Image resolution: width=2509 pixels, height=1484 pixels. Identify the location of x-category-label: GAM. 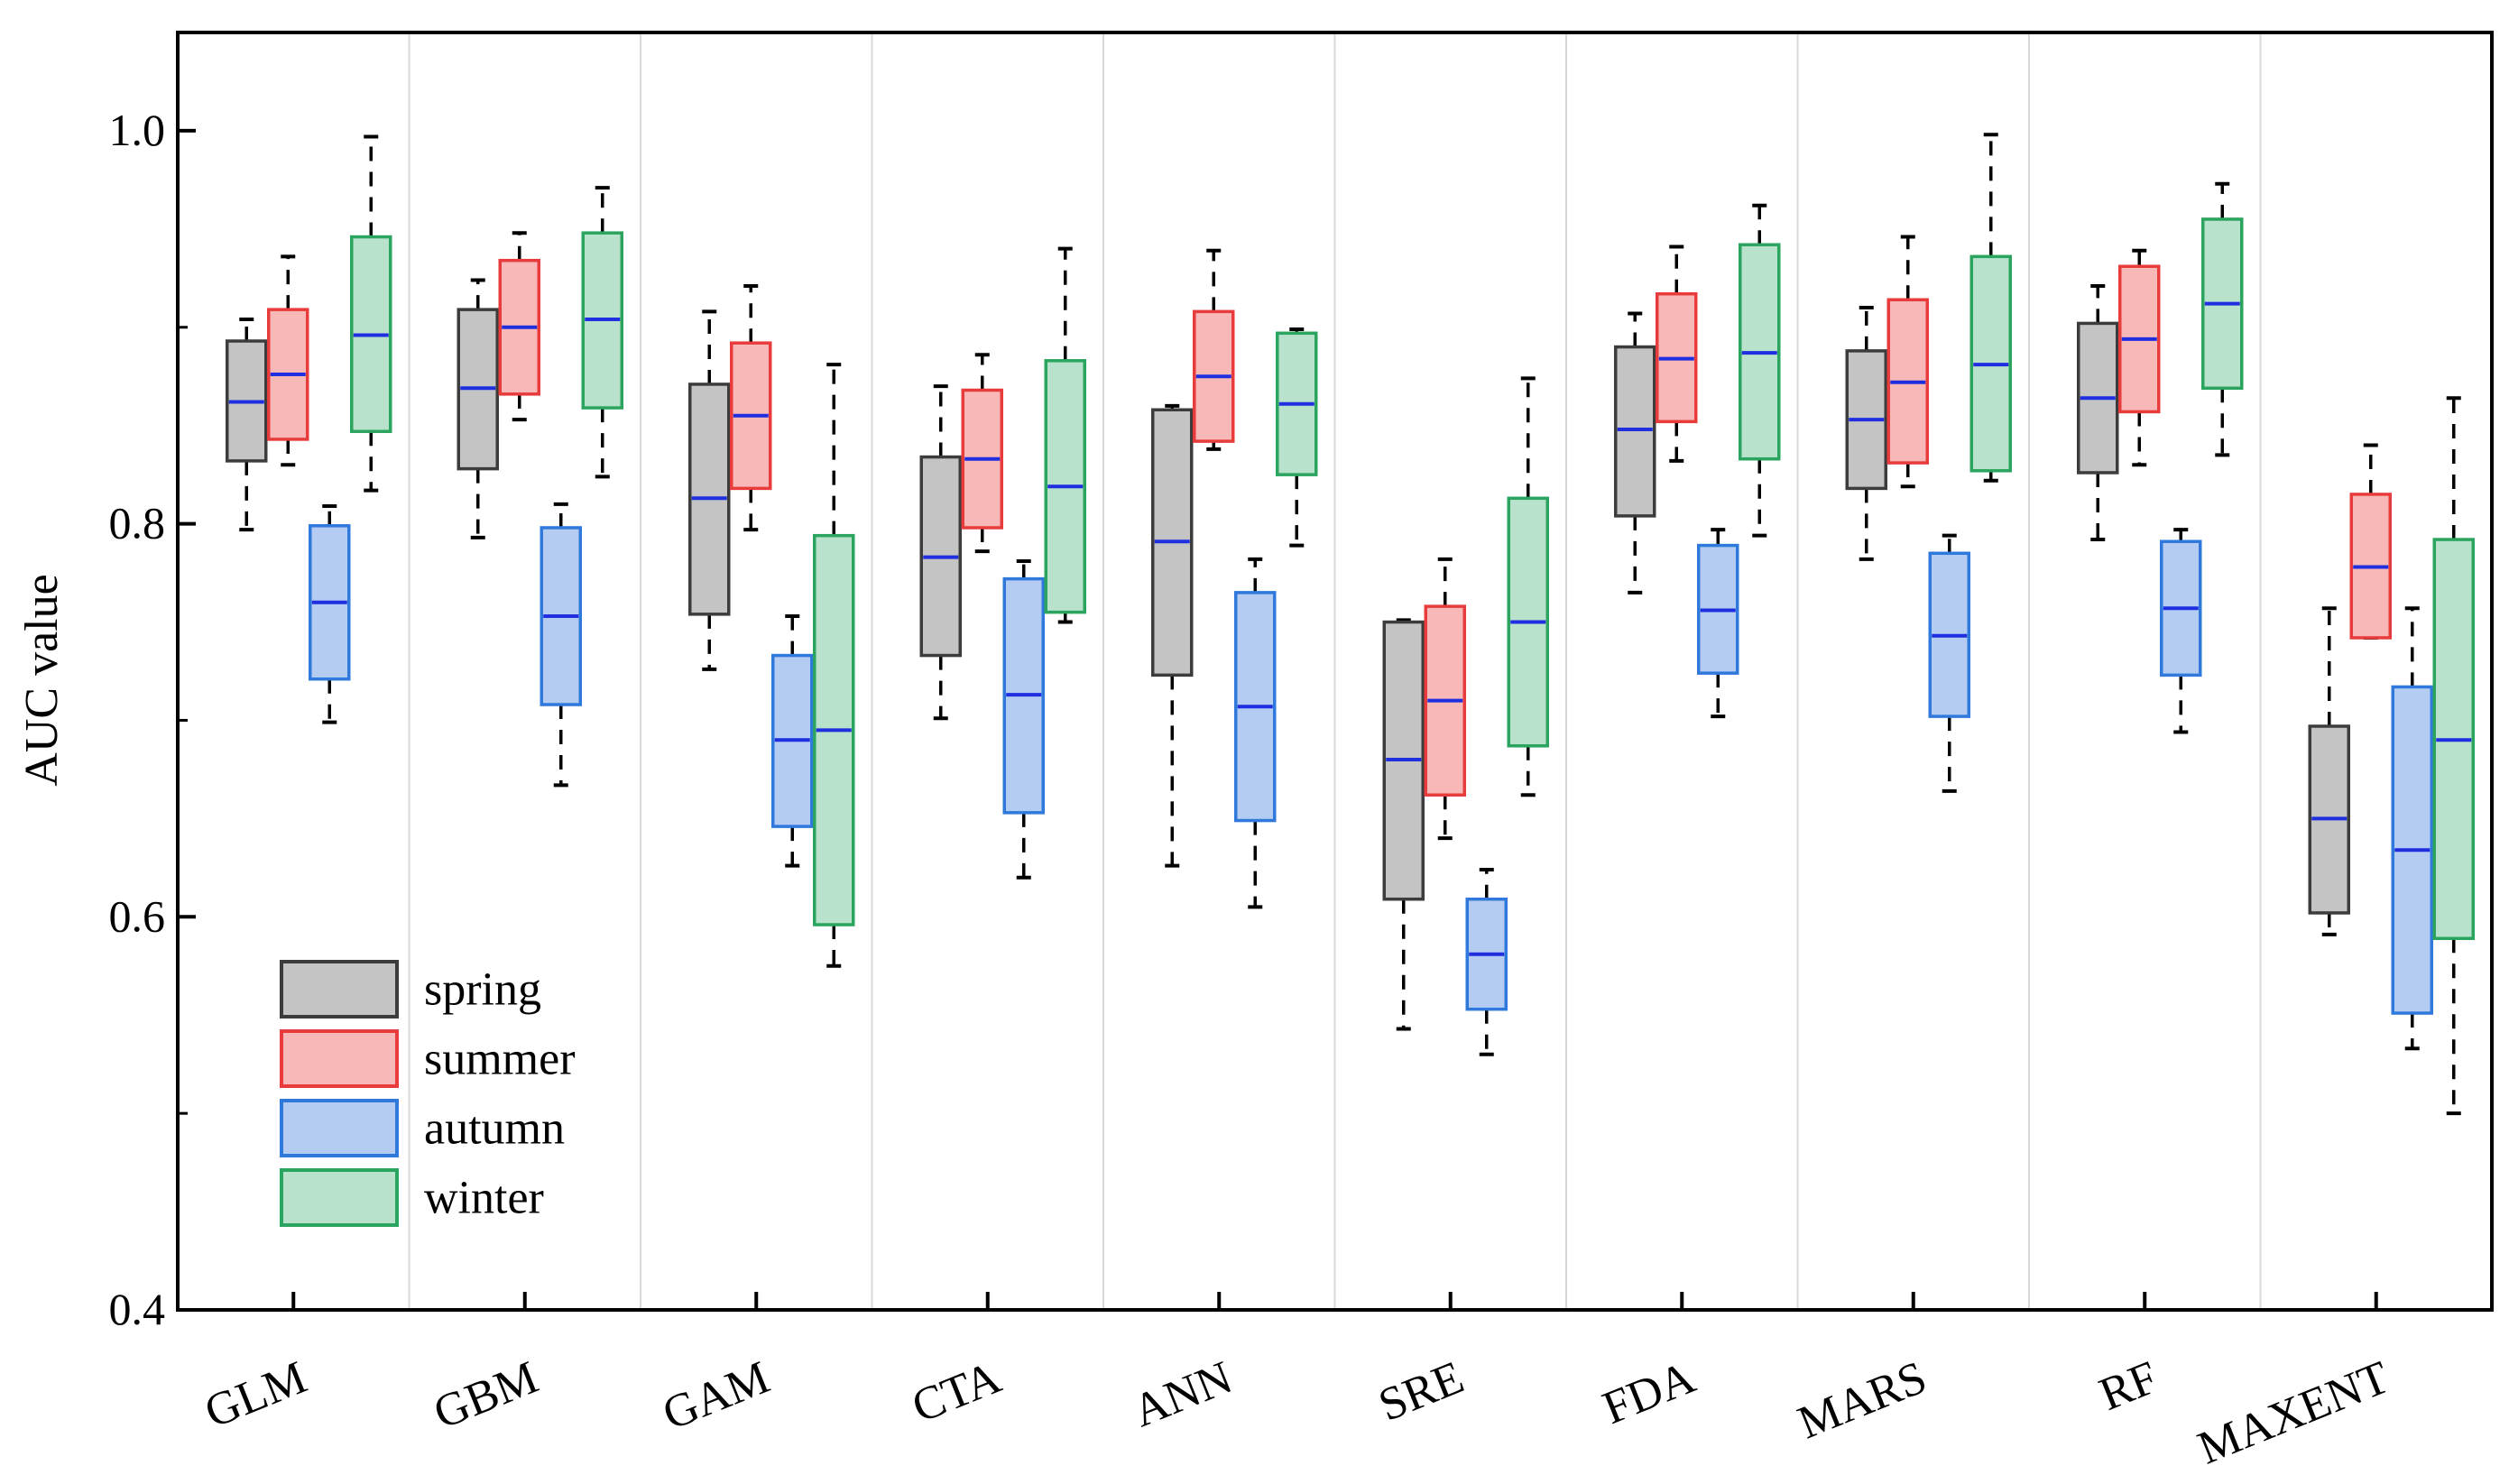
(716, 1395).